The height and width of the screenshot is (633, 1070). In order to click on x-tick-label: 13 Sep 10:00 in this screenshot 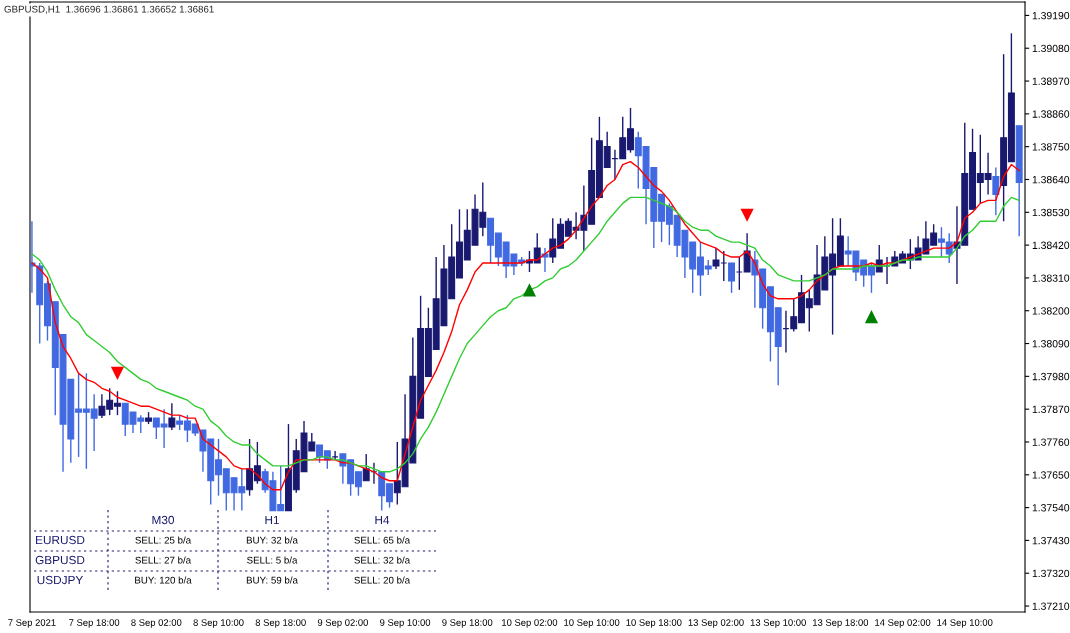, I will do `click(778, 623)`.